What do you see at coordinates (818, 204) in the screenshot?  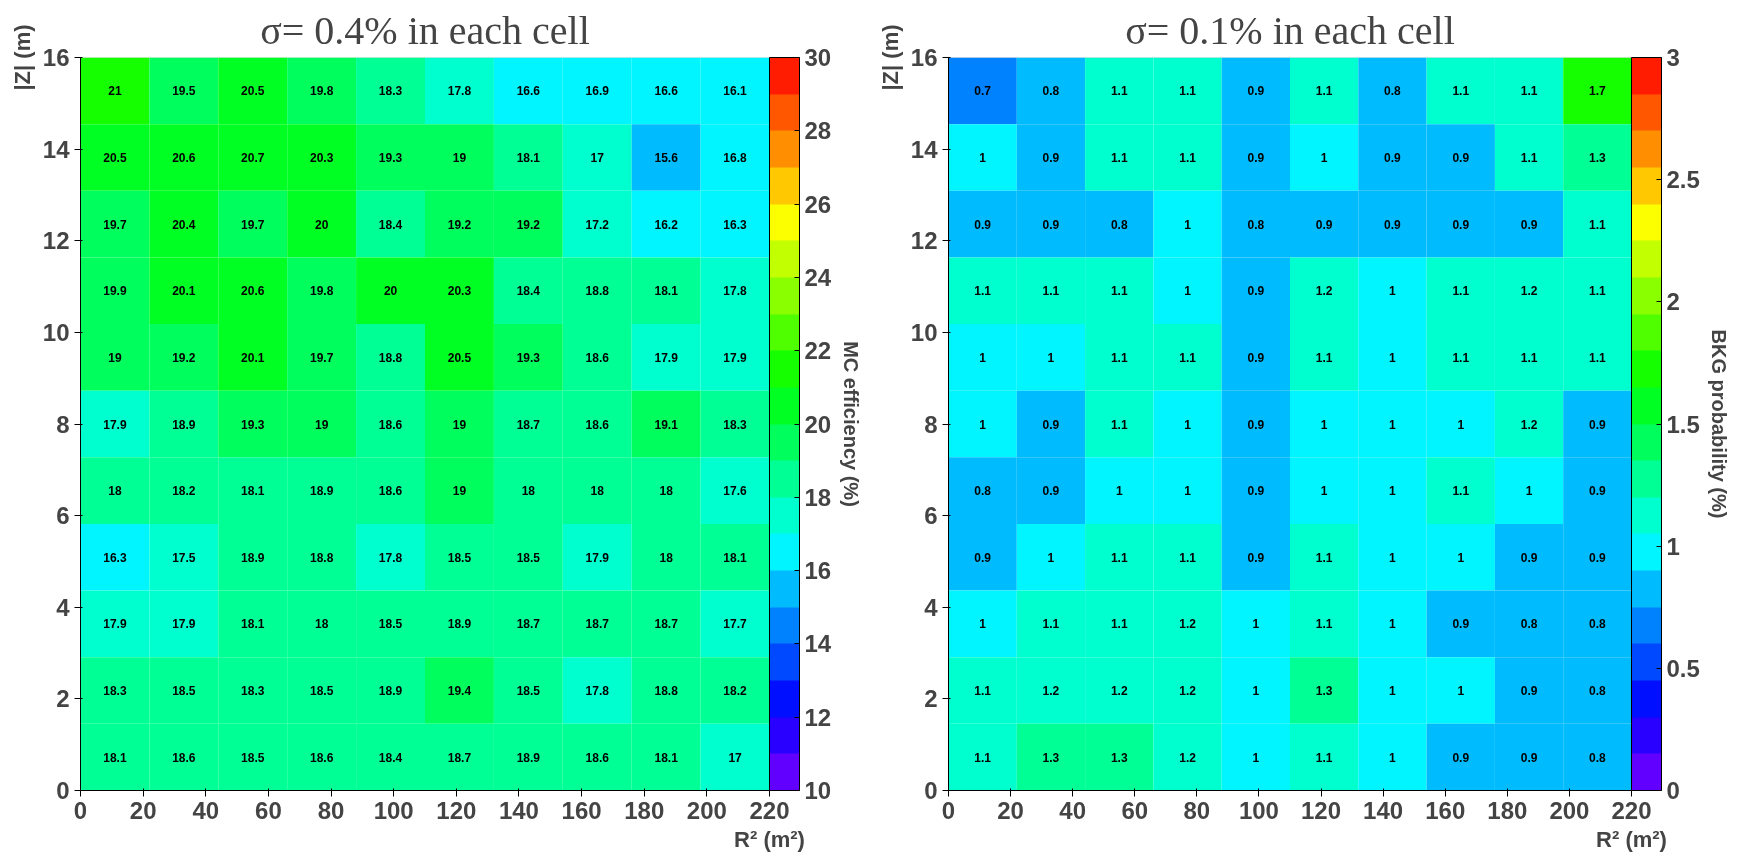 I see `color-bar-label: 26` at bounding box center [818, 204].